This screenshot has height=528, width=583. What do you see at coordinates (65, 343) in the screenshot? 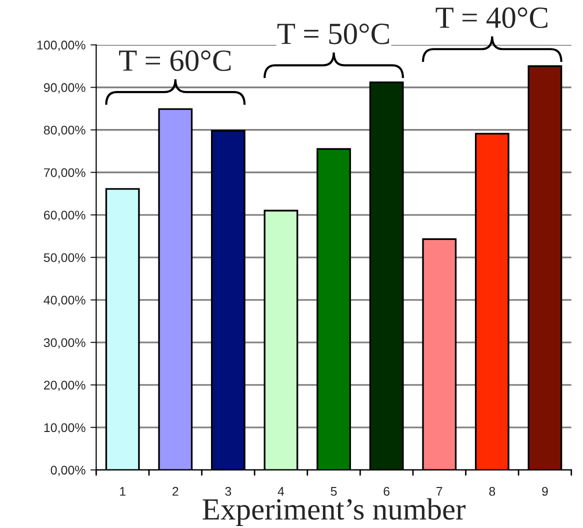
I see `y-tick-label: 30,00%` at bounding box center [65, 343].